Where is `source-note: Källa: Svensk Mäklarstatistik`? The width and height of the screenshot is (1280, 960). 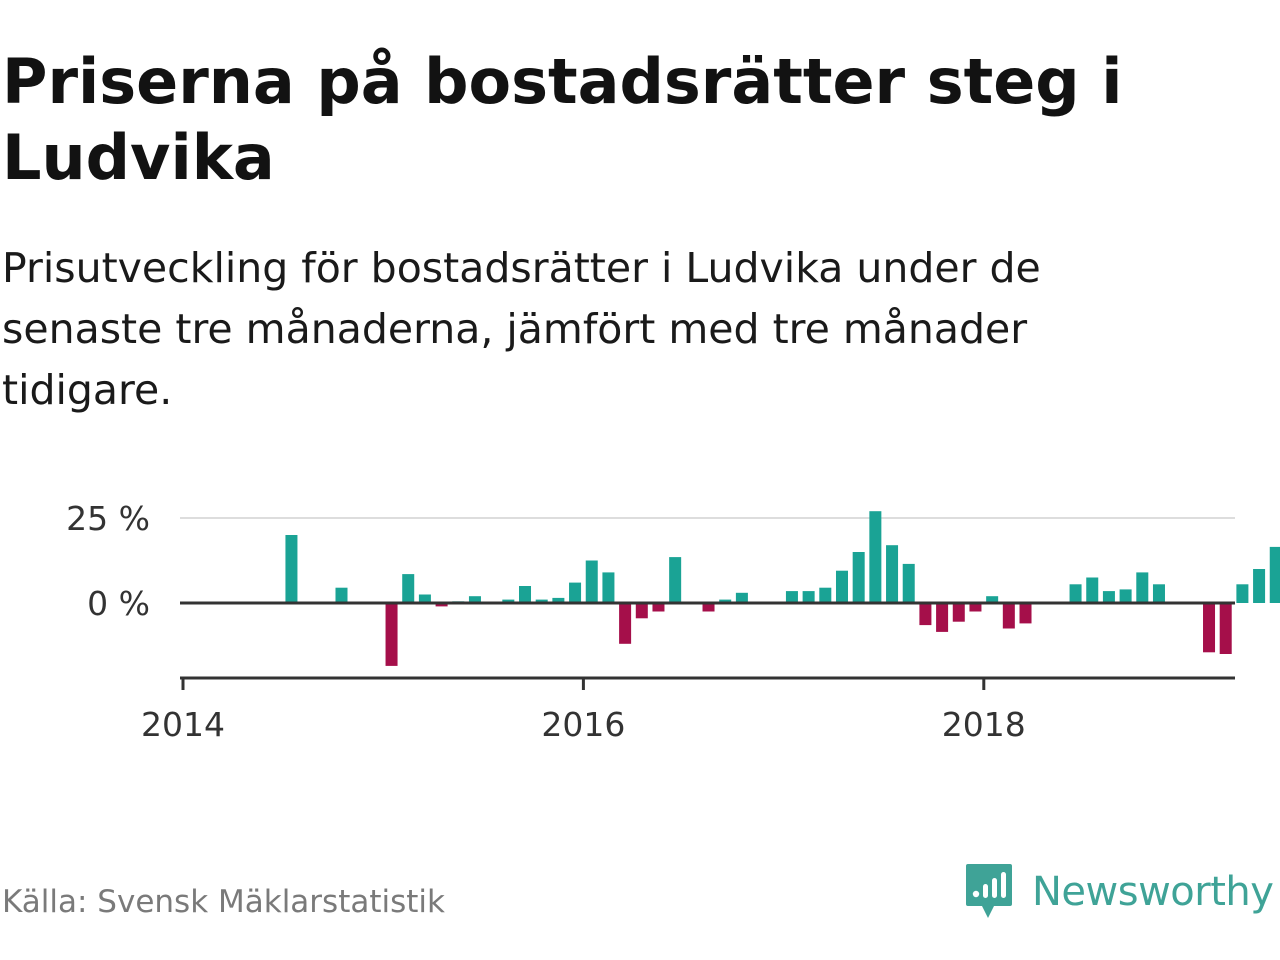
source-note: Källa: Svensk Mäklarstatistik is located at coordinates (223, 902).